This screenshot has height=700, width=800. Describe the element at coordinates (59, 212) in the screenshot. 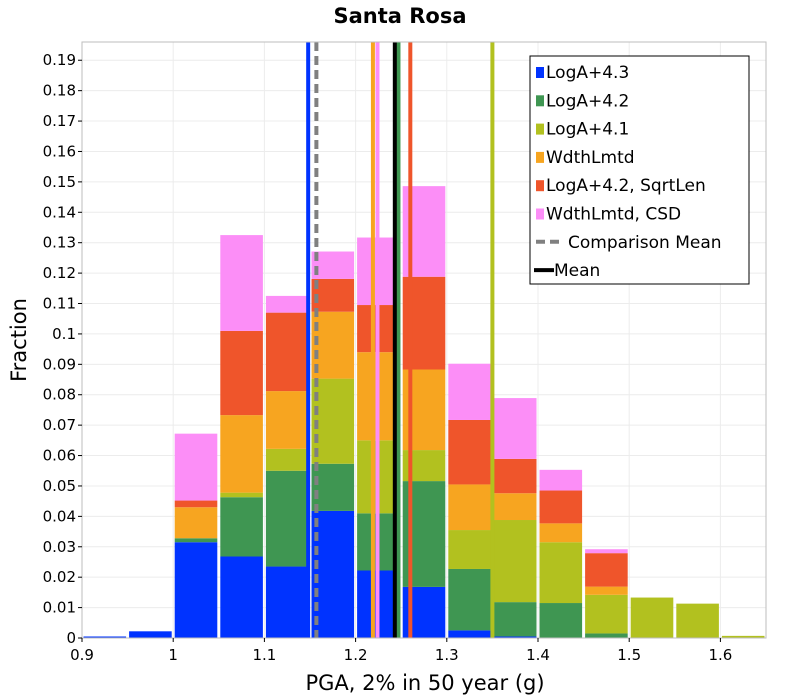

I see `y-tick-label: 0.14` at that location.